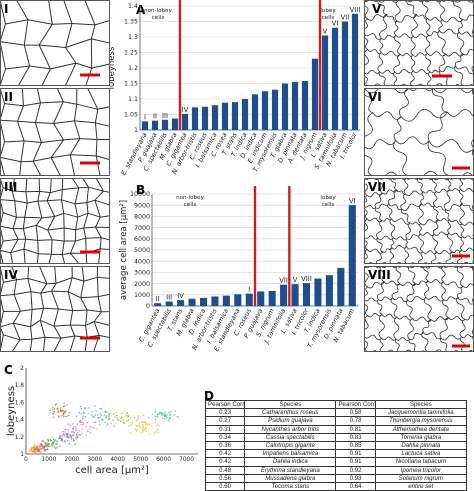  I want to click on pearson-coefficient-cell: 0.93, so click(355, 478).